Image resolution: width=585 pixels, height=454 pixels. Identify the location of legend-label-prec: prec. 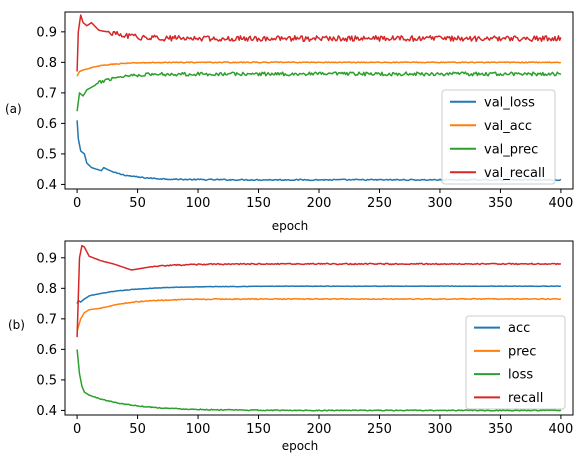
(522, 351).